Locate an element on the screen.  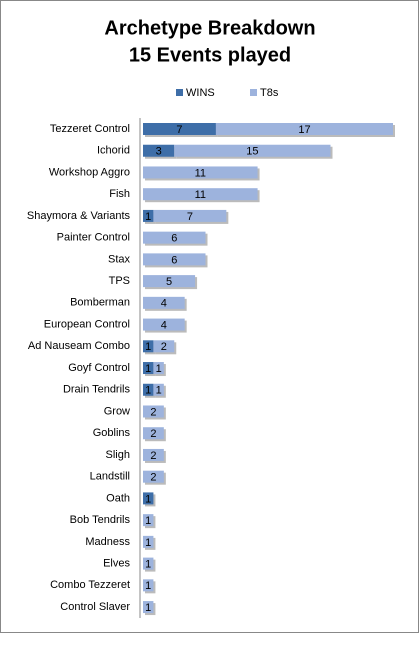
data-label: 17 is located at coordinates (304, 130).